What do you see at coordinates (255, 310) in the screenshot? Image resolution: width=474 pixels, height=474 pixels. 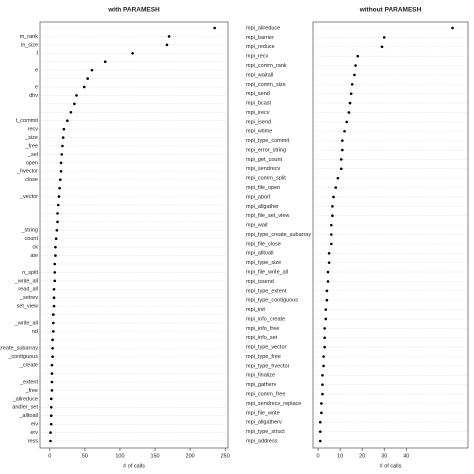 I see `category-label: mpi_init` at bounding box center [255, 310].